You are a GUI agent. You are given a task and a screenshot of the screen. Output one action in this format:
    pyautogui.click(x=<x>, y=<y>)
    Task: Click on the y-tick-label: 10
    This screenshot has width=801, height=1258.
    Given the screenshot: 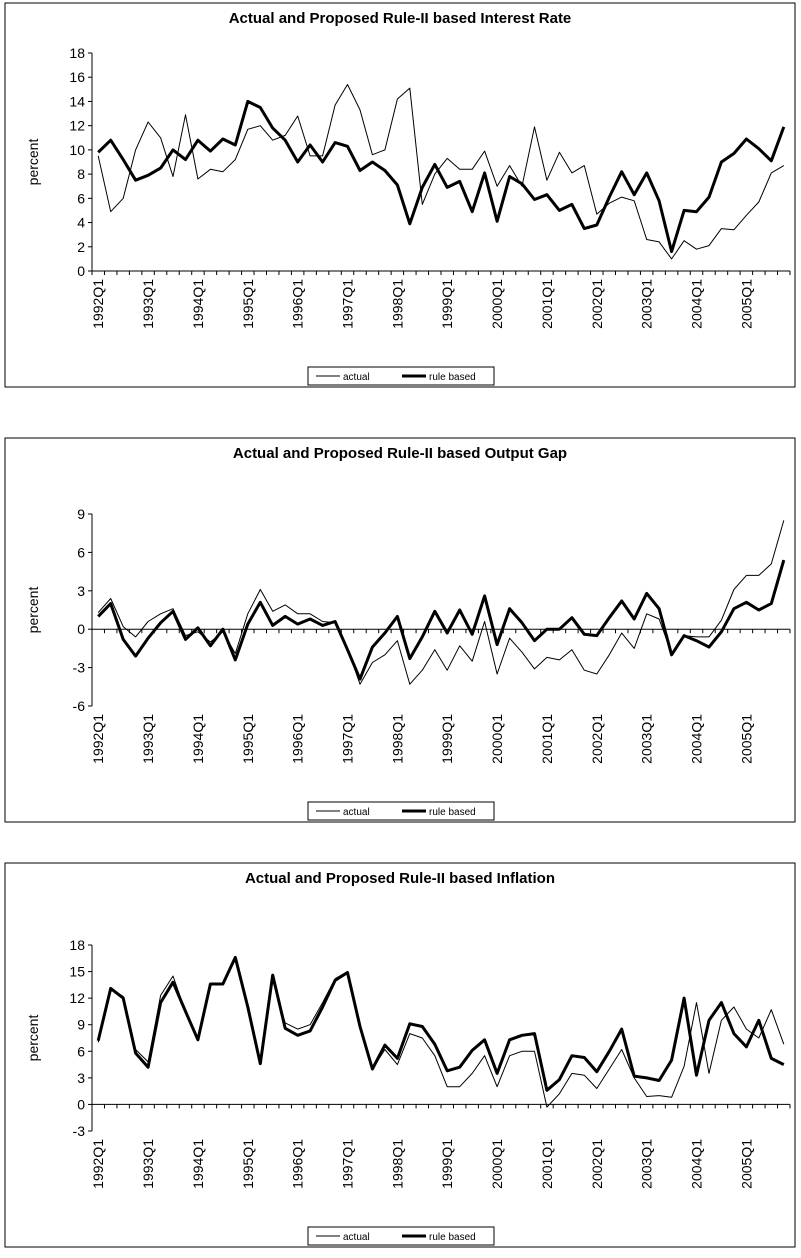 What is the action you would take?
    pyautogui.click(x=77, y=150)
    